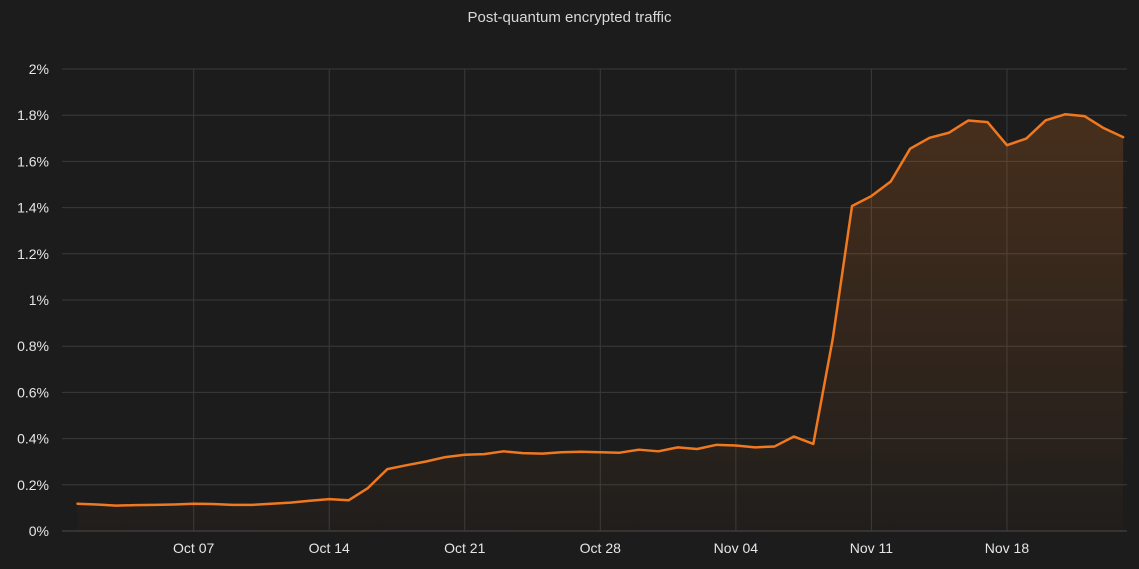 Image resolution: width=1139 pixels, height=569 pixels. What do you see at coordinates (33, 208) in the screenshot?
I see `y-tick-label: 1.4%` at bounding box center [33, 208].